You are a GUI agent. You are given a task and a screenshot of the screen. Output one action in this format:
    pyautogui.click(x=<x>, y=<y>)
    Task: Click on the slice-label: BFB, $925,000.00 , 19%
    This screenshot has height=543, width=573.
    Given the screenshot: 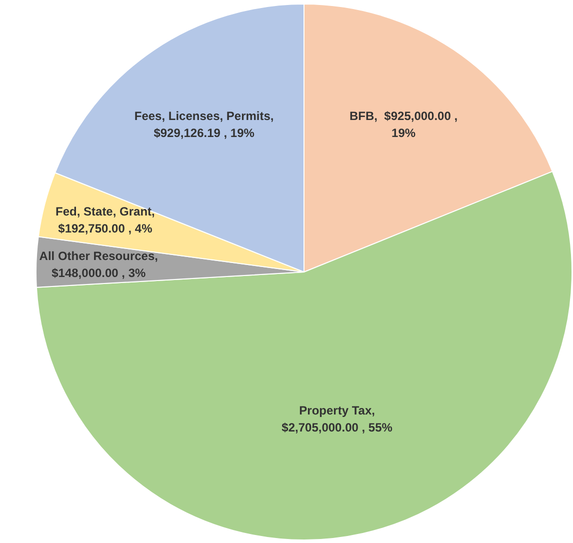 What is the action you would take?
    pyautogui.click(x=404, y=124)
    